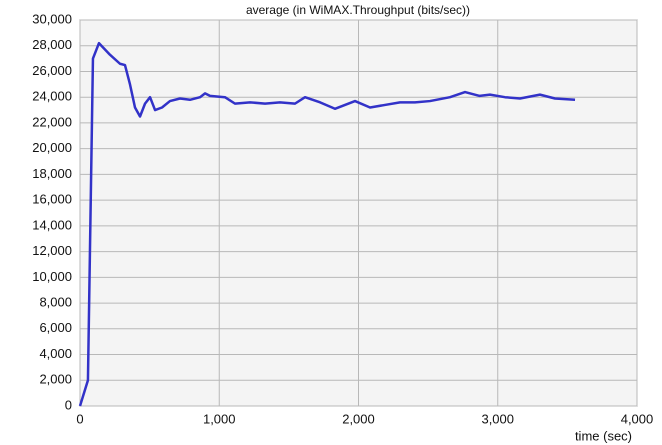 Image resolution: width=662 pixels, height=445 pixels. I want to click on y-tick-label: 4,000, so click(55, 353).